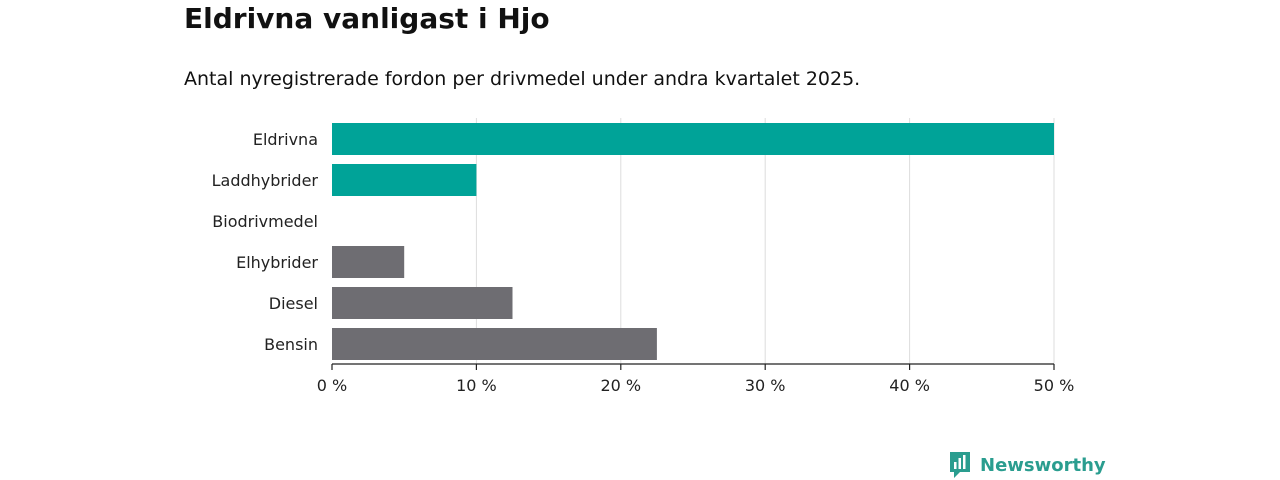  Describe the element at coordinates (960, 465) in the screenshot. I see `newsworthy-logo-icon` at that location.